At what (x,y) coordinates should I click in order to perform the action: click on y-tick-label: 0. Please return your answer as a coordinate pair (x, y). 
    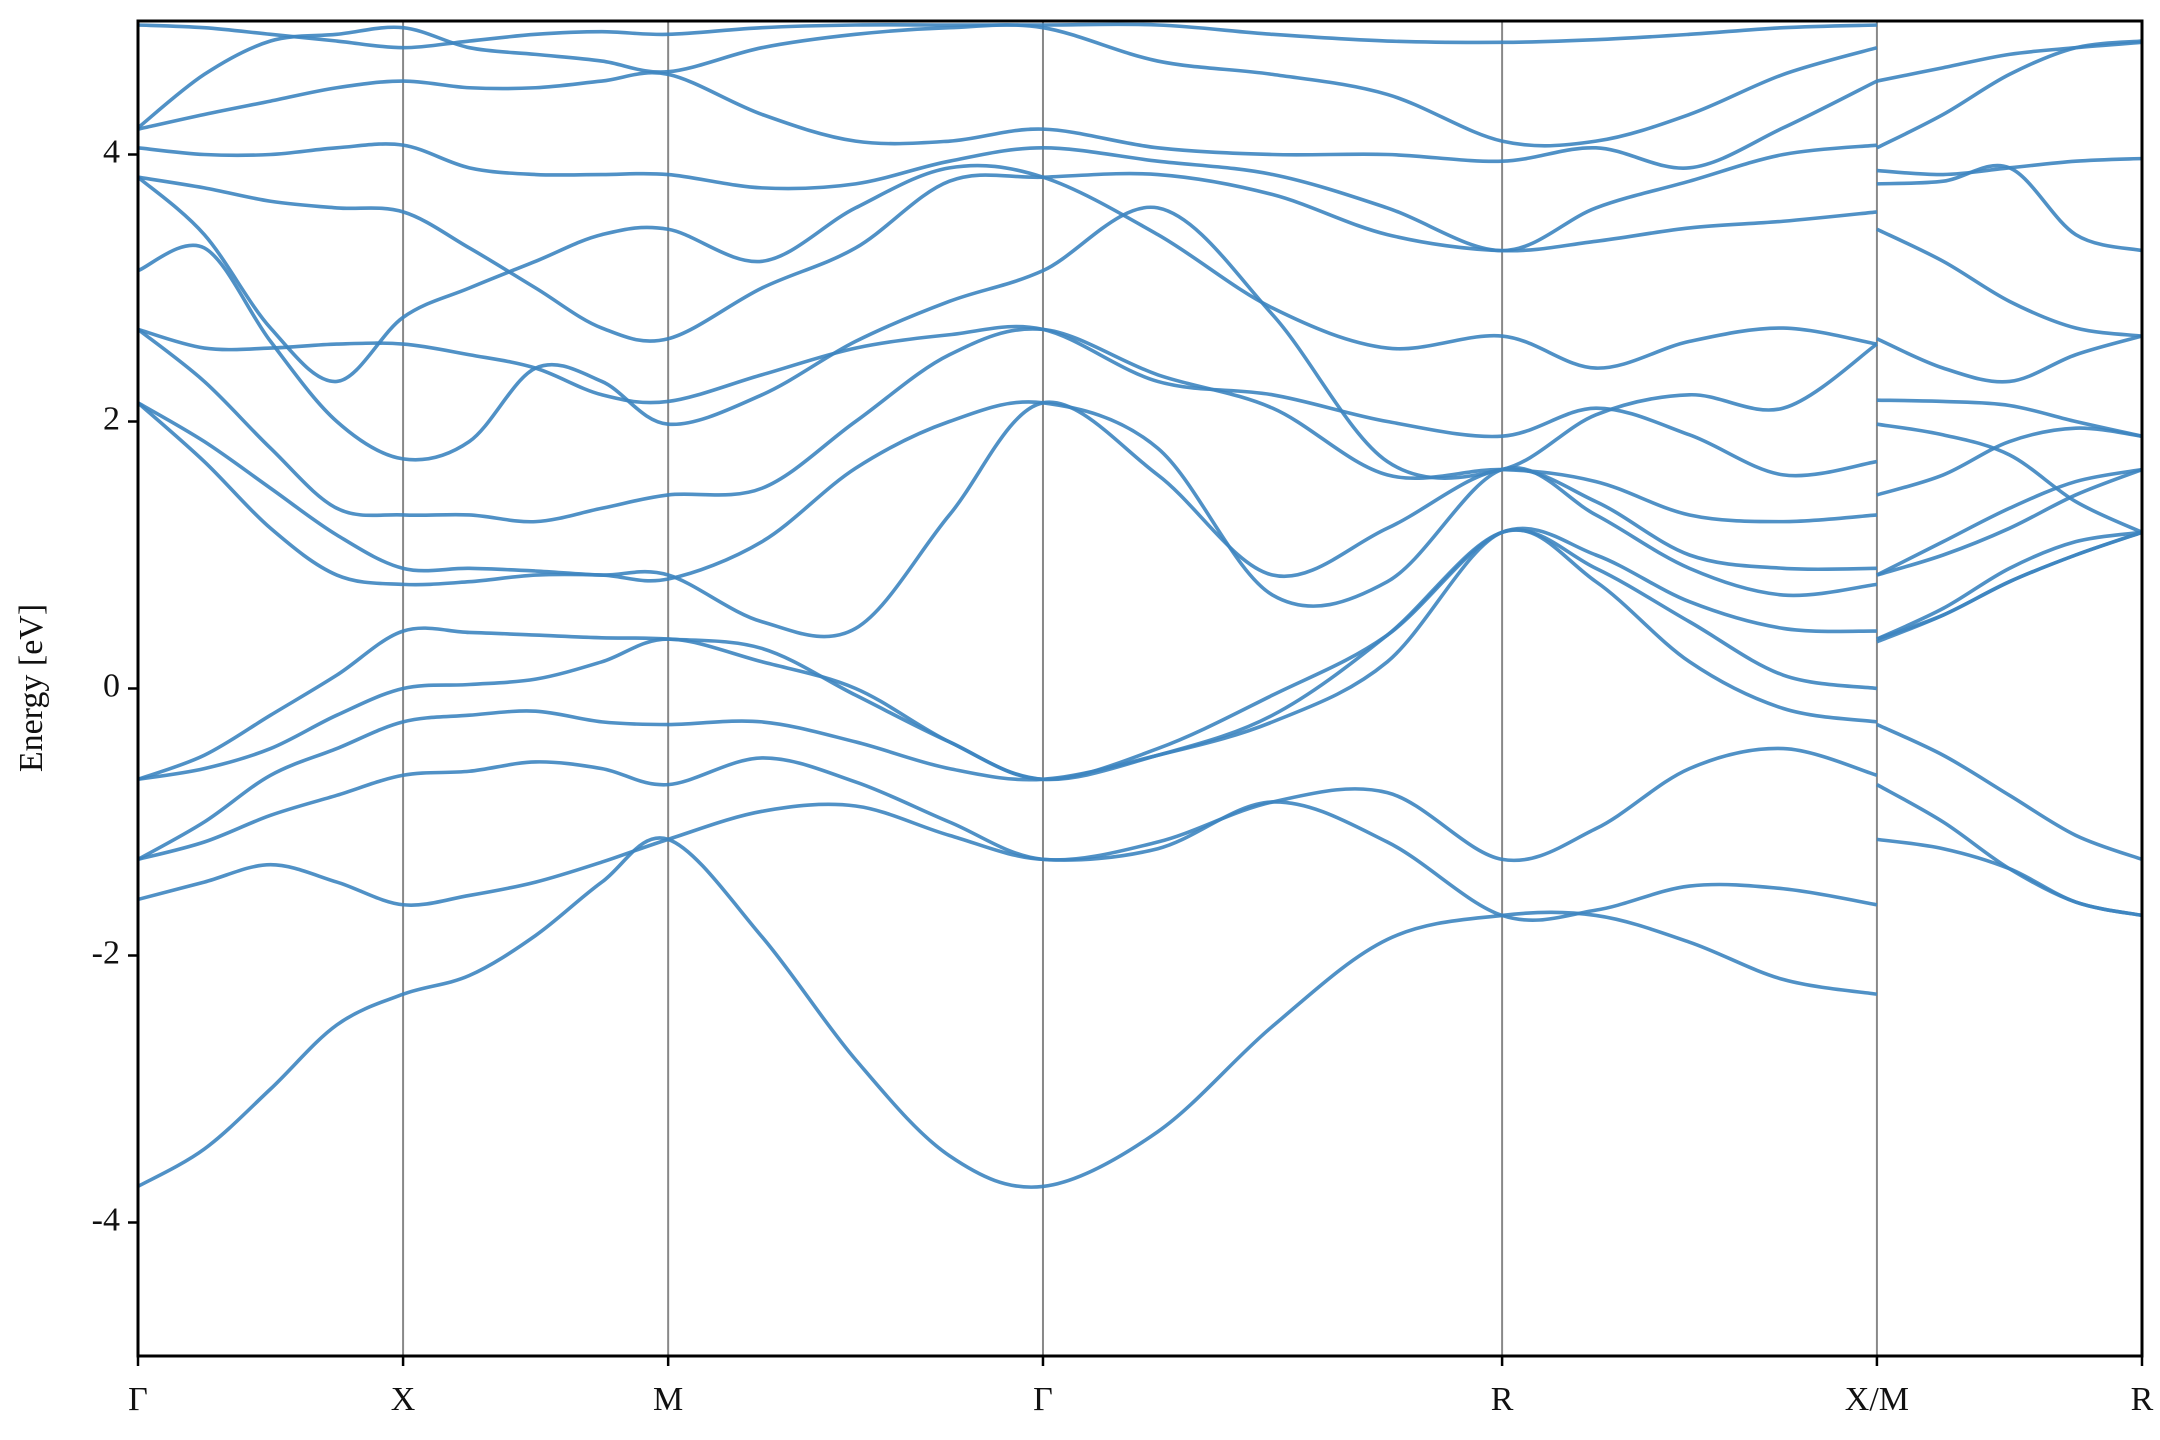
    Looking at the image, I should click on (111, 685).